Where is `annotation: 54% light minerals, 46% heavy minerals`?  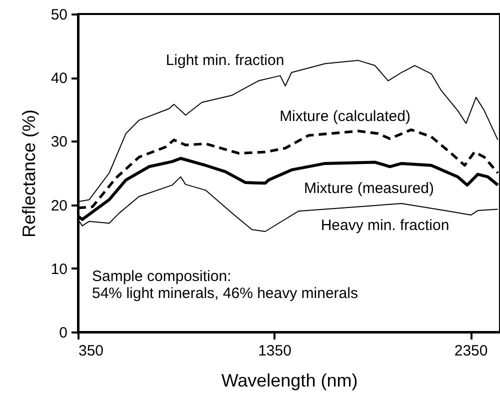 annotation: 54% light minerals, 46% heavy minerals is located at coordinates (225, 293).